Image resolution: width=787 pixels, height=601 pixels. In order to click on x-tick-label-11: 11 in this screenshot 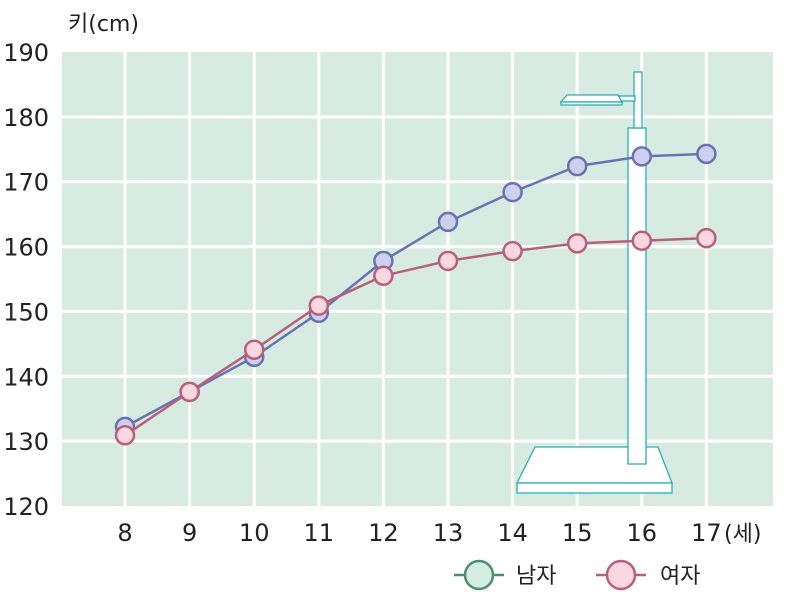, I will do `click(319, 533)`.